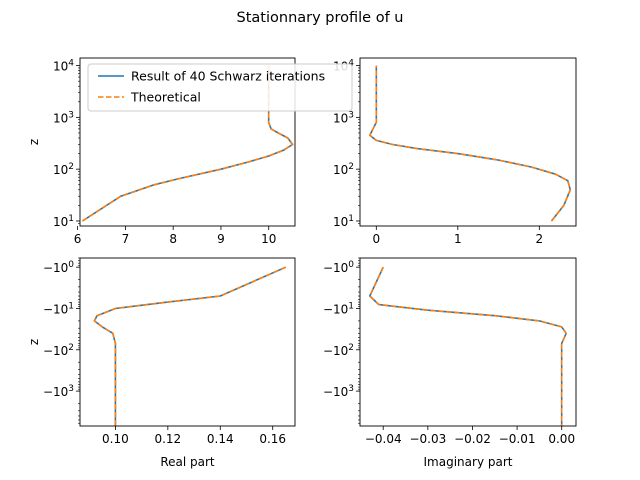  I want to click on x-tick-label: 2, so click(540, 239).